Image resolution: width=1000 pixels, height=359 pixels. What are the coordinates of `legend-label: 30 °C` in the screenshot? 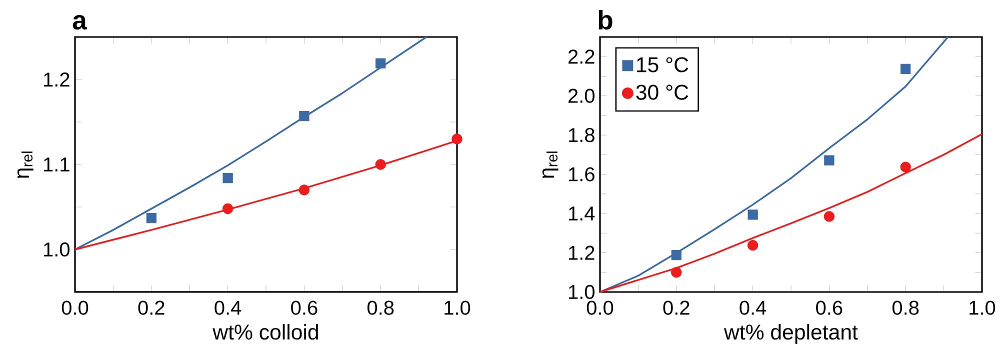 It's located at (662, 92).